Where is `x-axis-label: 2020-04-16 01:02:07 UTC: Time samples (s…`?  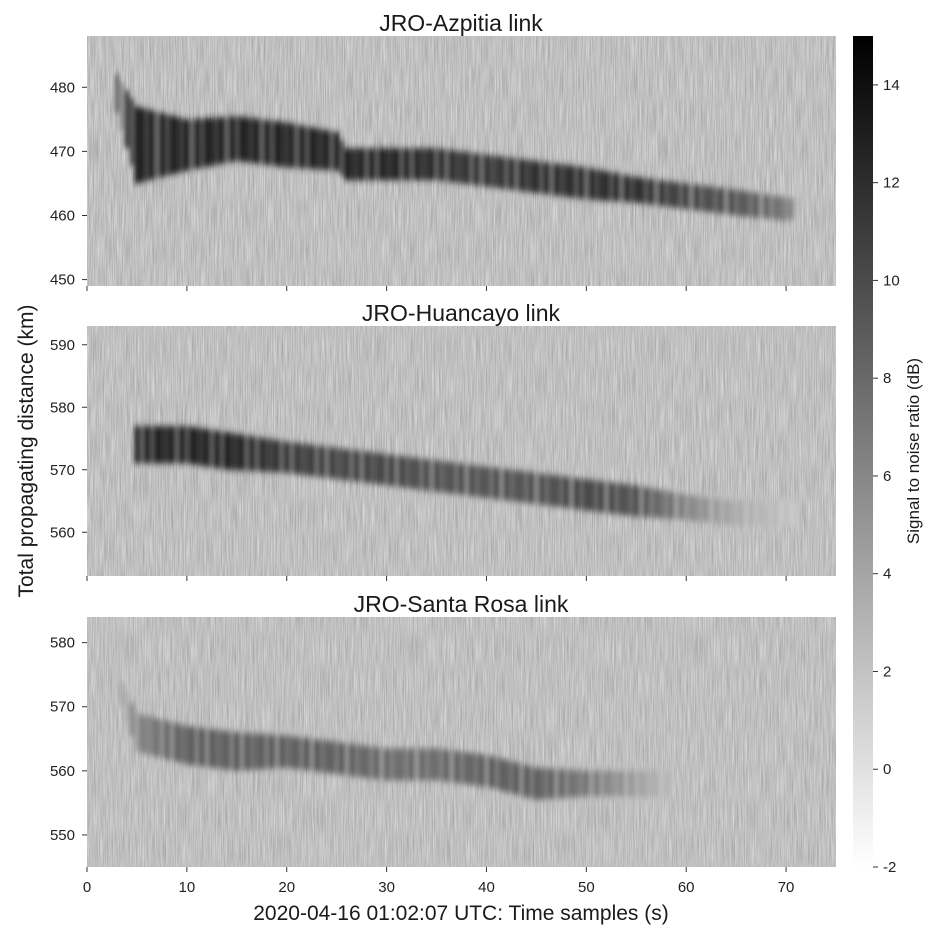
x-axis-label: 2020-04-16 01:02:07 UTC: Time samples (s… is located at coordinates (461, 913).